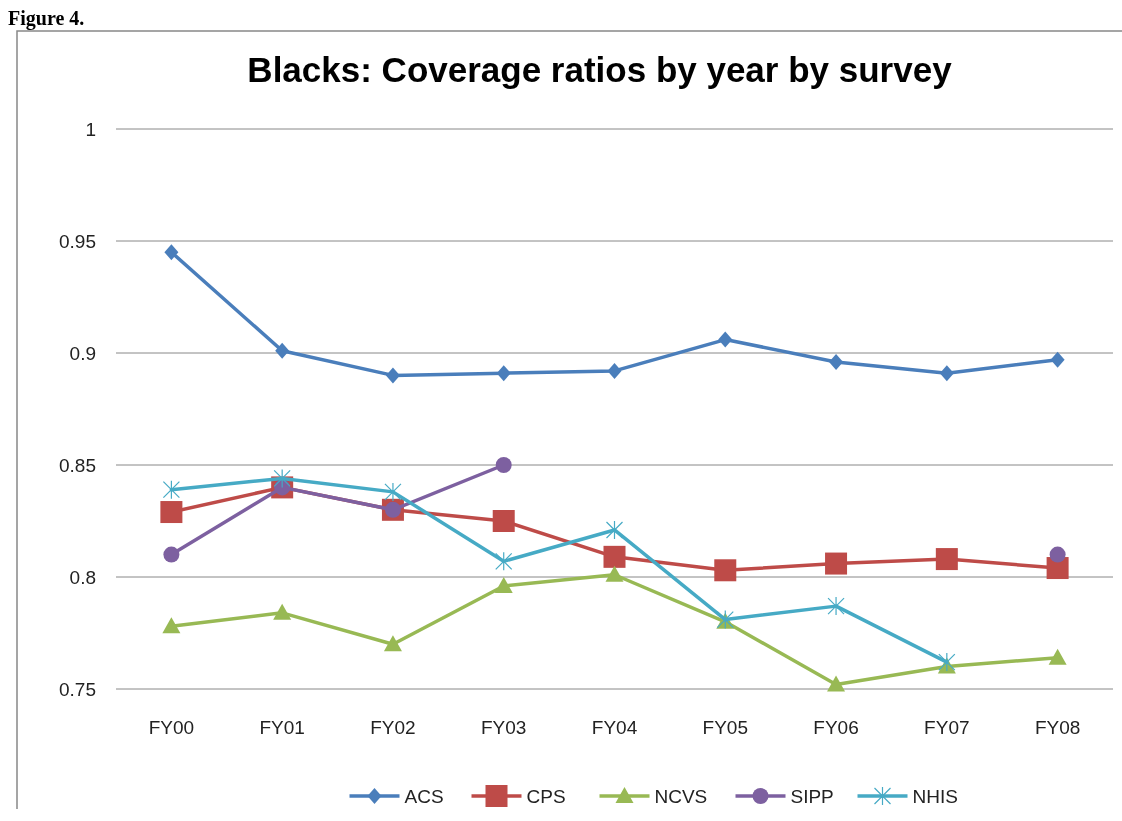 This screenshot has width=1122, height=821. Describe the element at coordinates (812, 796) in the screenshot. I see `legend-label: SIPP` at that location.